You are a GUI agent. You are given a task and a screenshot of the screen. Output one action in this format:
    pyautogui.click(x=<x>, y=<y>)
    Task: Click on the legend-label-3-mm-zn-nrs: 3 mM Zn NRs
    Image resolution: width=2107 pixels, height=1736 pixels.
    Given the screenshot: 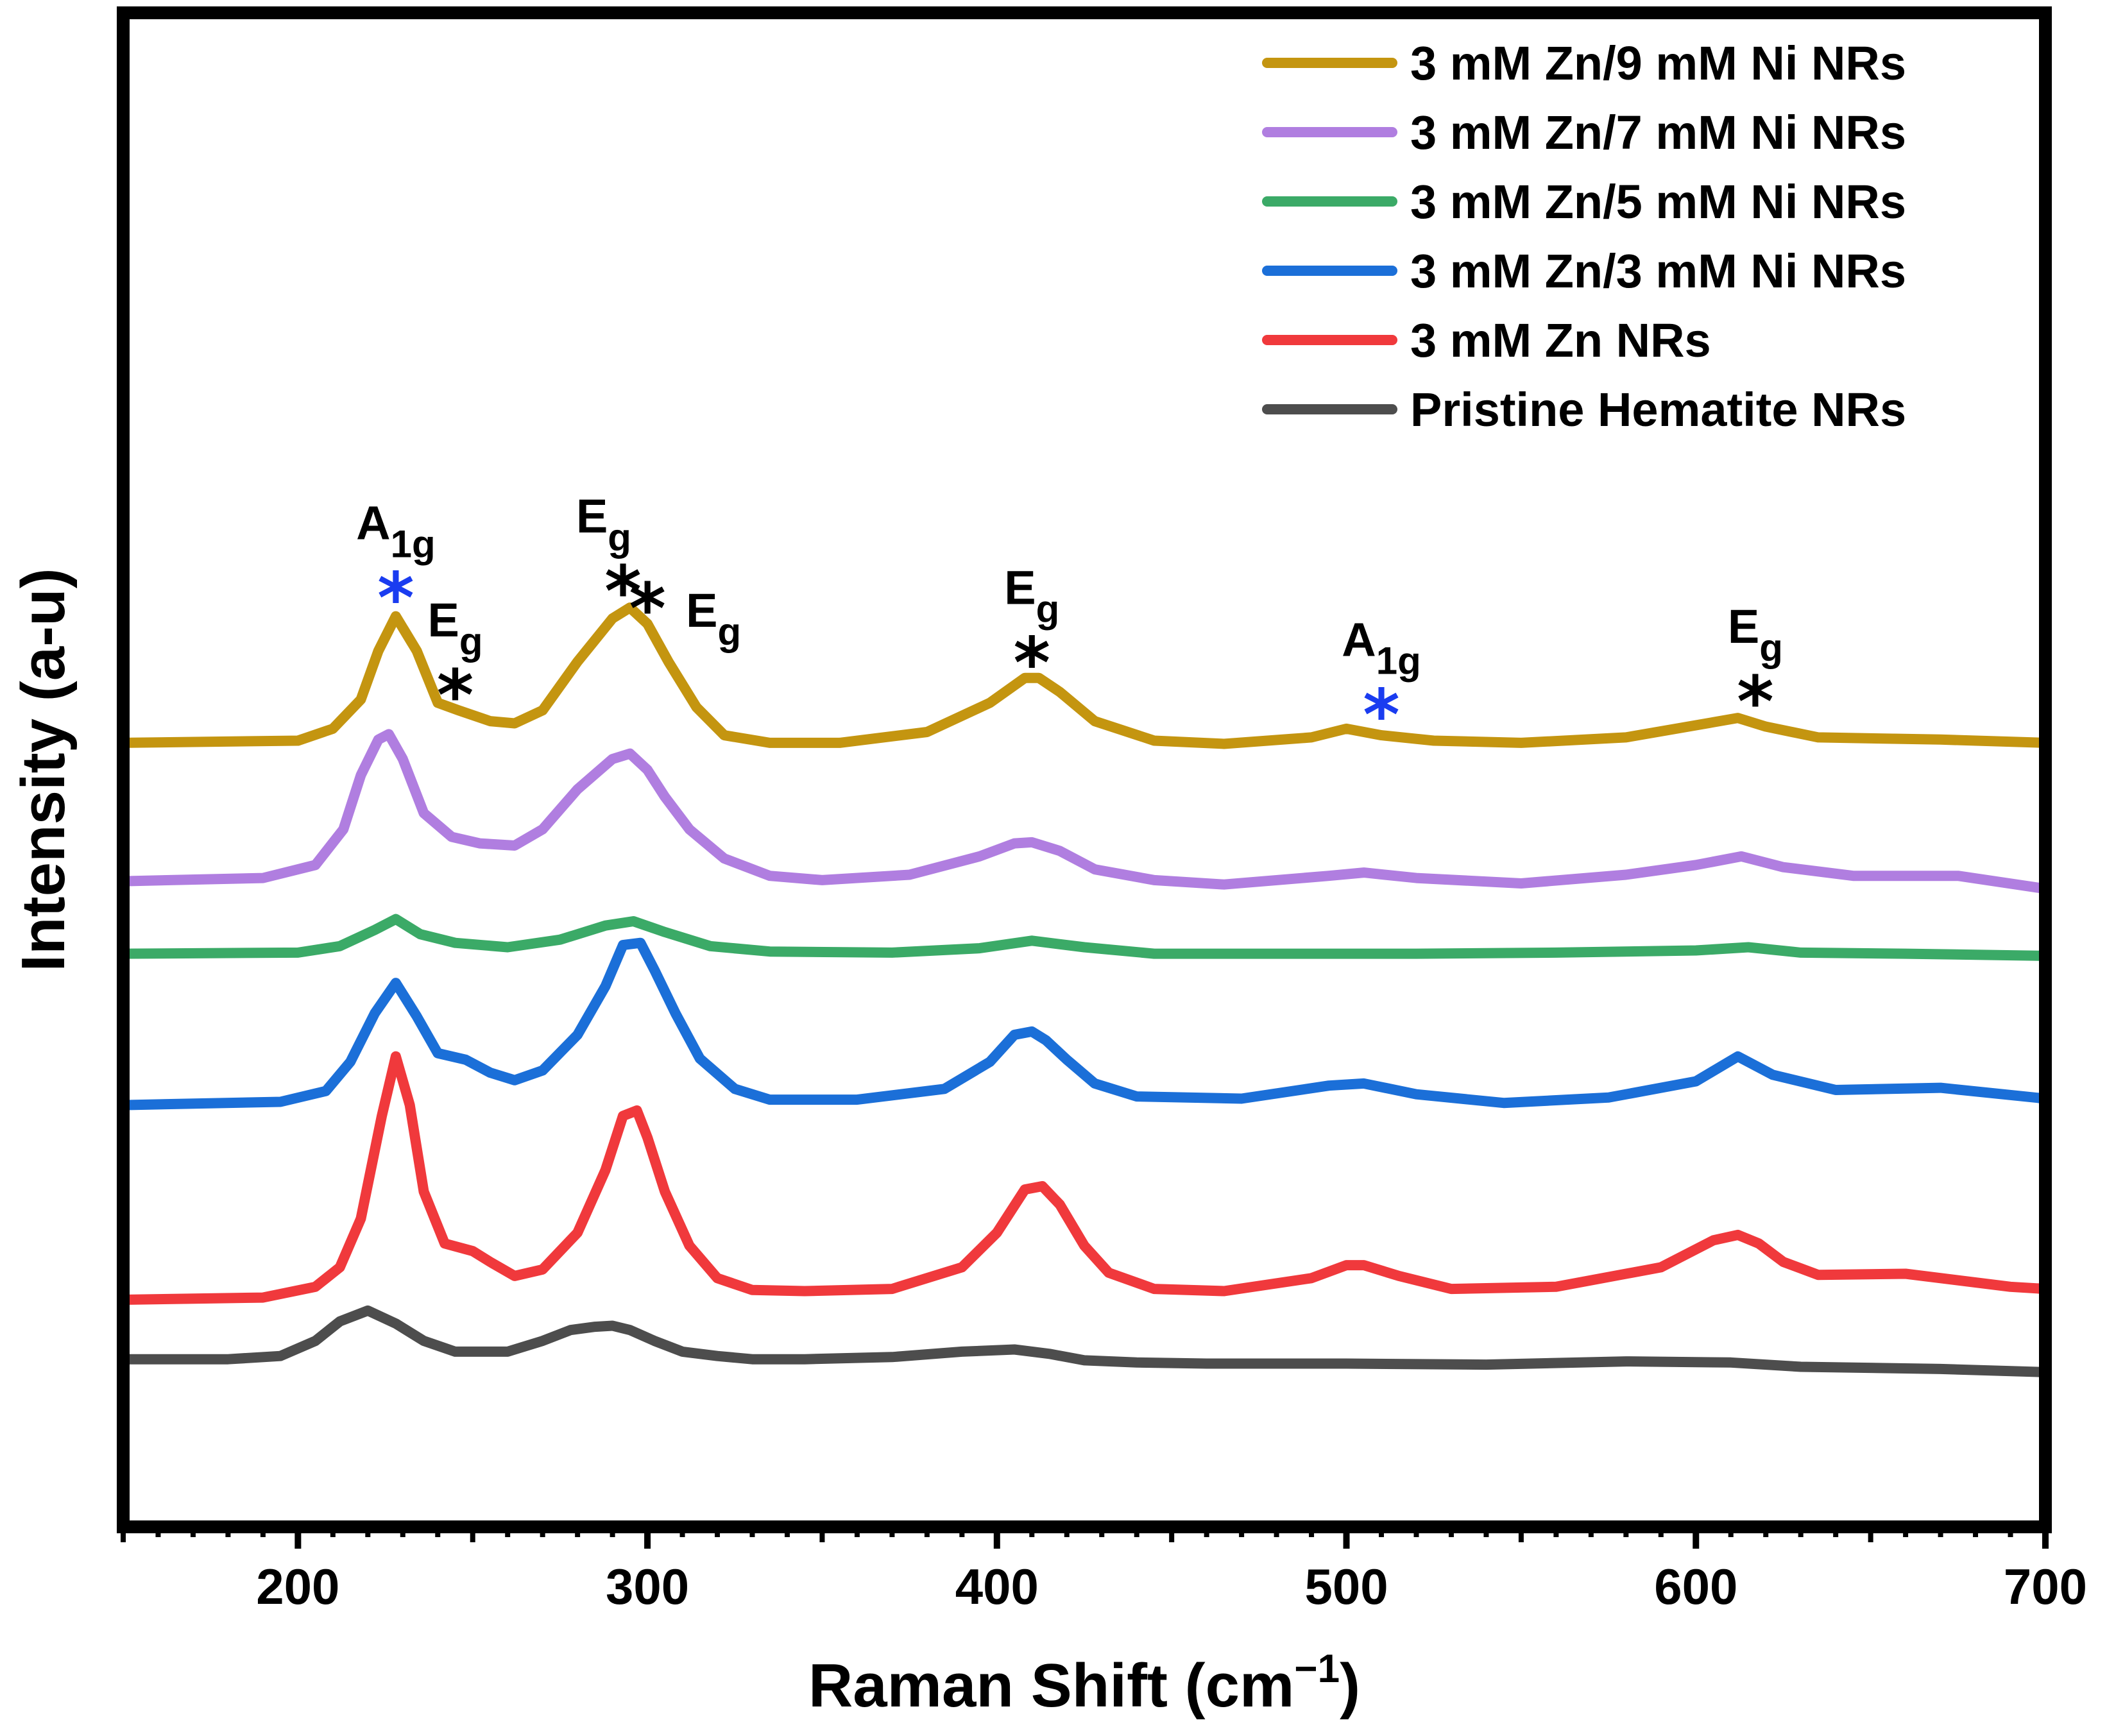 What is the action you would take?
    pyautogui.click(x=1560, y=340)
    